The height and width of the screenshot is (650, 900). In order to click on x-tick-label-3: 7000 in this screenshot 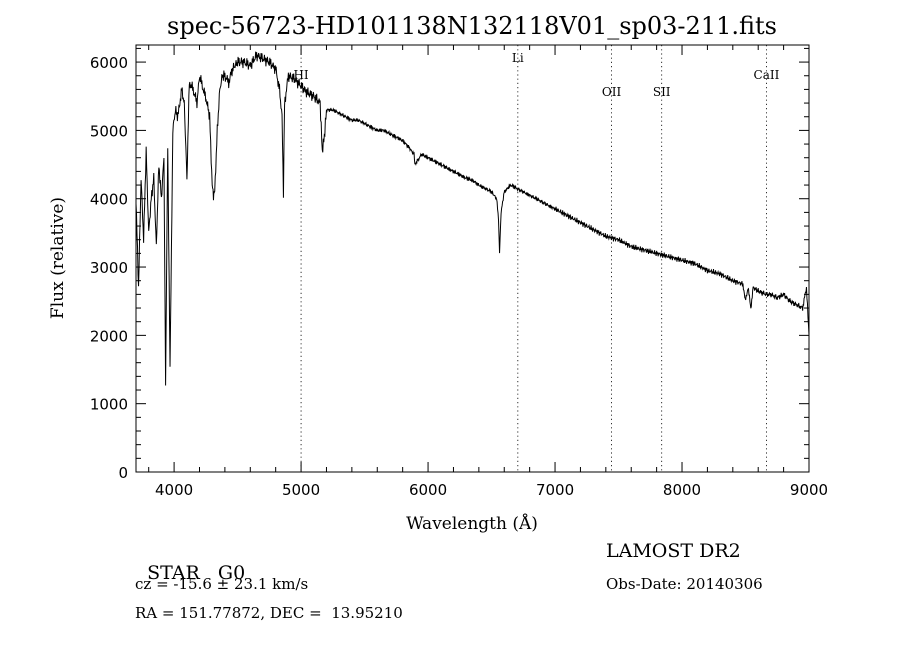, I will do `click(555, 490)`.